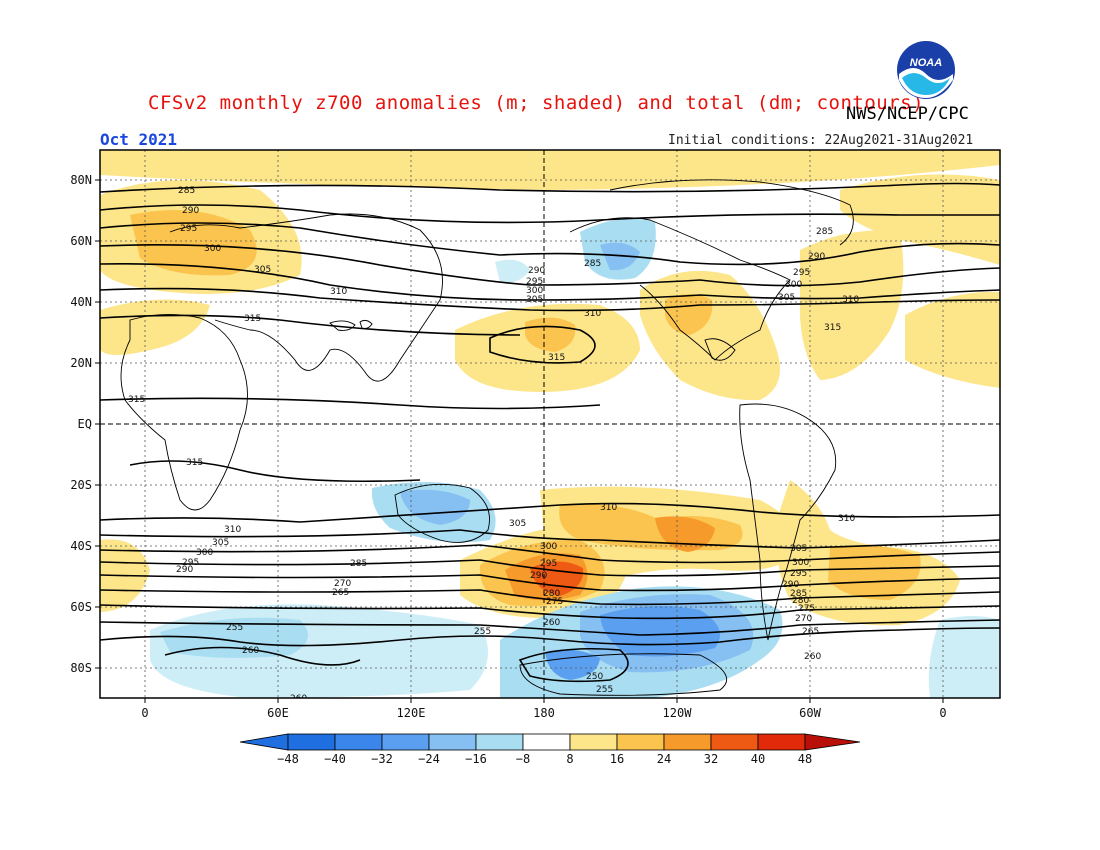  What do you see at coordinates (81, 302) in the screenshot?
I see `lat-tick-label: 40N` at bounding box center [81, 302].